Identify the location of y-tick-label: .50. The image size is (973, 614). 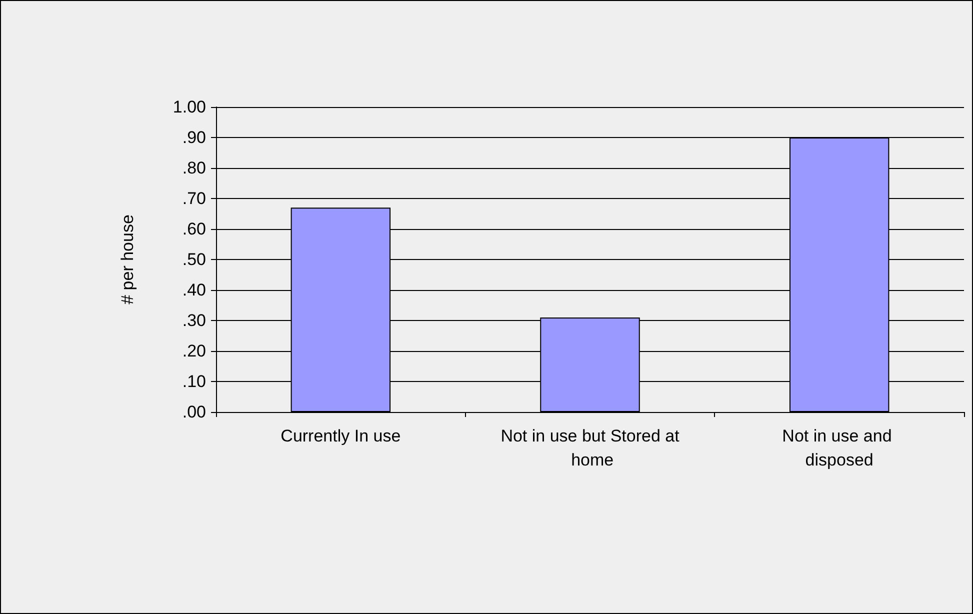
(194, 259).